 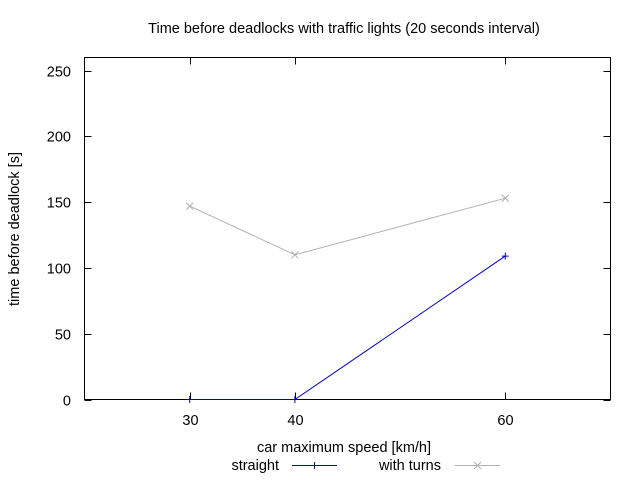 What do you see at coordinates (15, 229) in the screenshot?
I see `y-axis-label: time before deadlock [s]` at bounding box center [15, 229].